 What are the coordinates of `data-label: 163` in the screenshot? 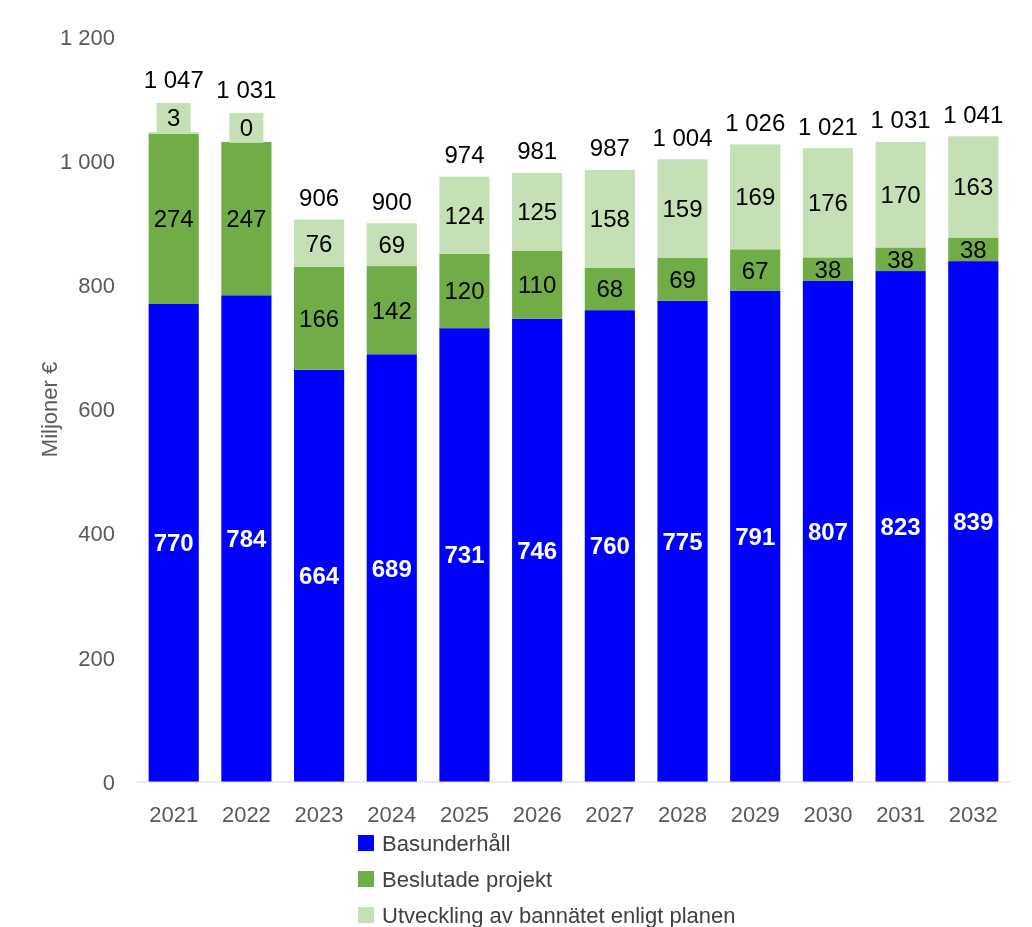 It's located at (973, 187).